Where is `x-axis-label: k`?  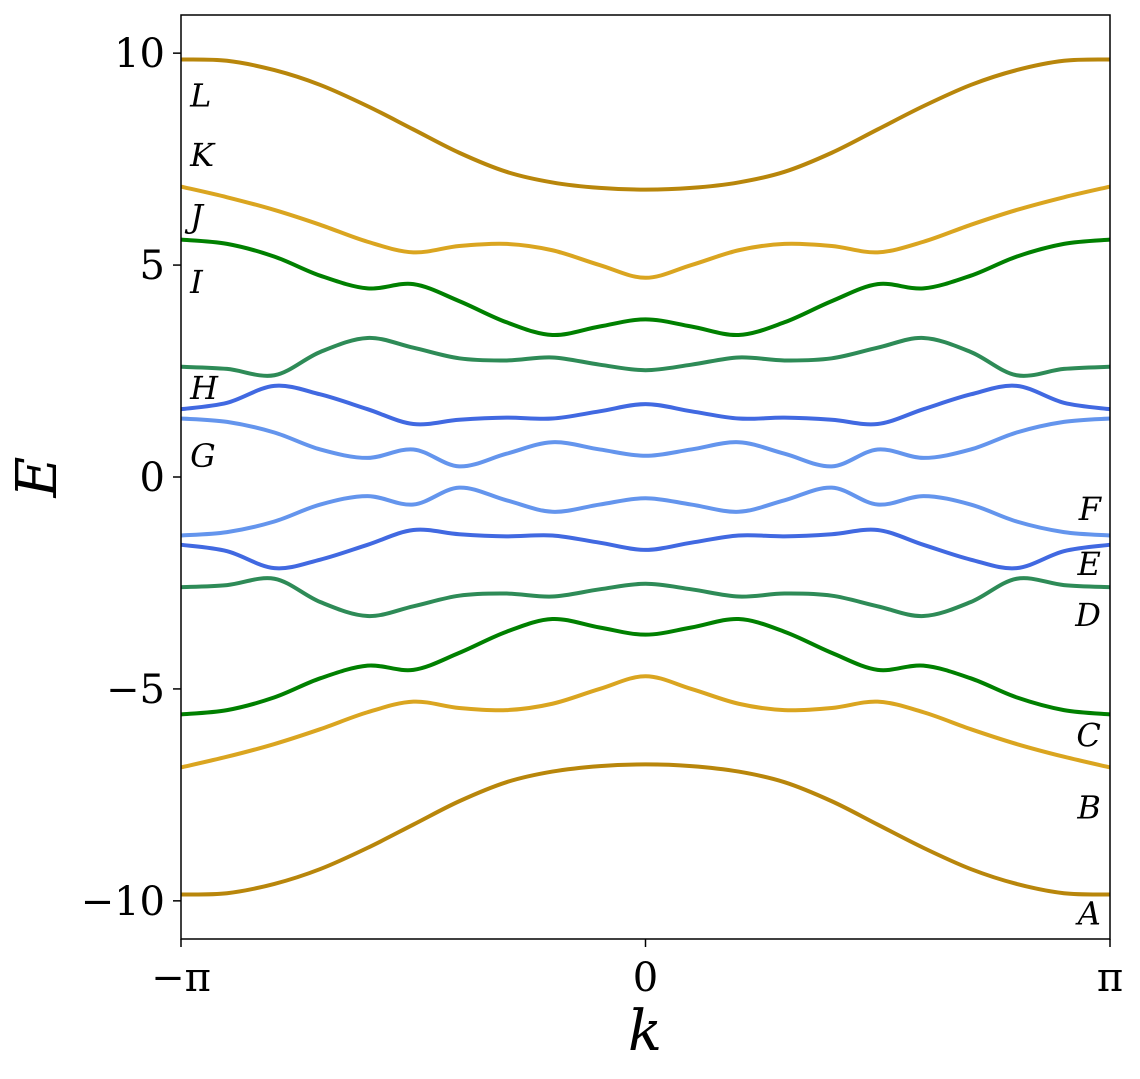
x-axis-label: k is located at coordinates (645, 1031).